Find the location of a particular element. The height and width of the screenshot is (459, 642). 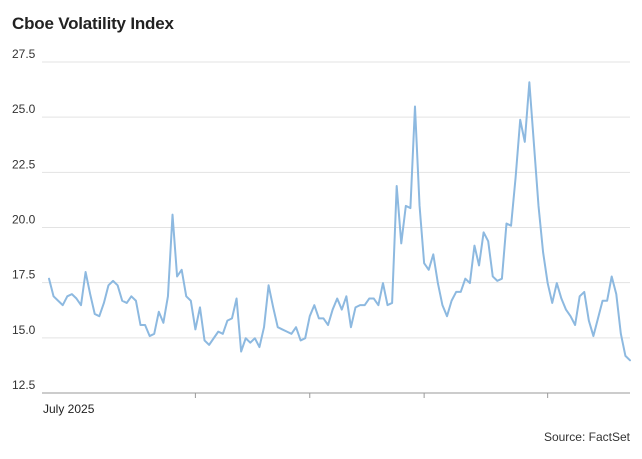

y-tick-label: 20.0 is located at coordinates (24, 220).